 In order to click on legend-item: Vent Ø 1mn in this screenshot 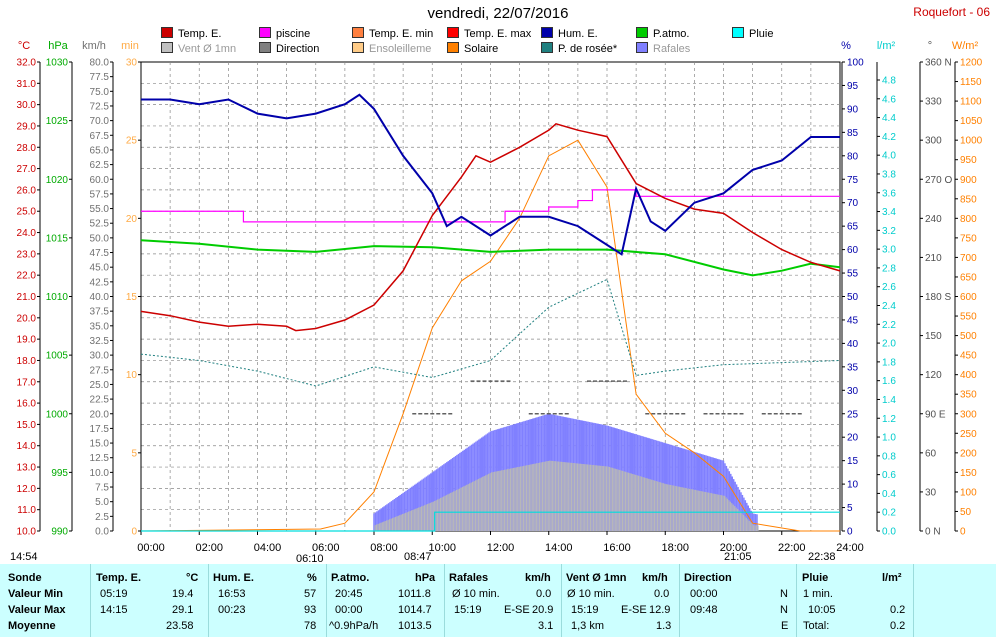, I will do `click(198, 48)`.